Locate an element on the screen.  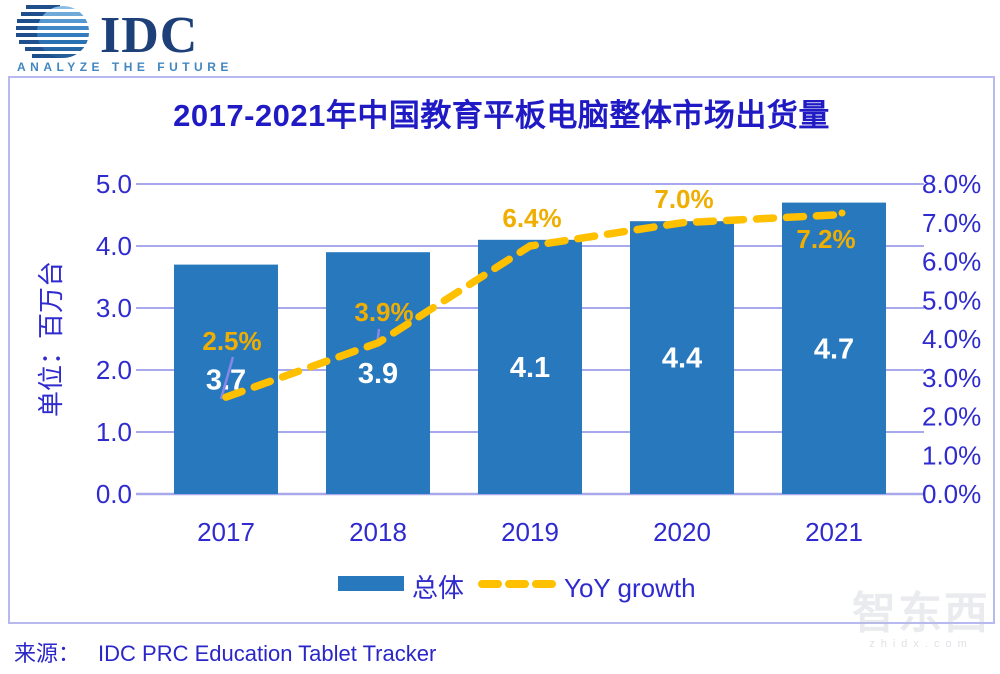
chart-title: 2017-2021年中国教育平板电脑整体市场出货量 is located at coordinates (501, 115).